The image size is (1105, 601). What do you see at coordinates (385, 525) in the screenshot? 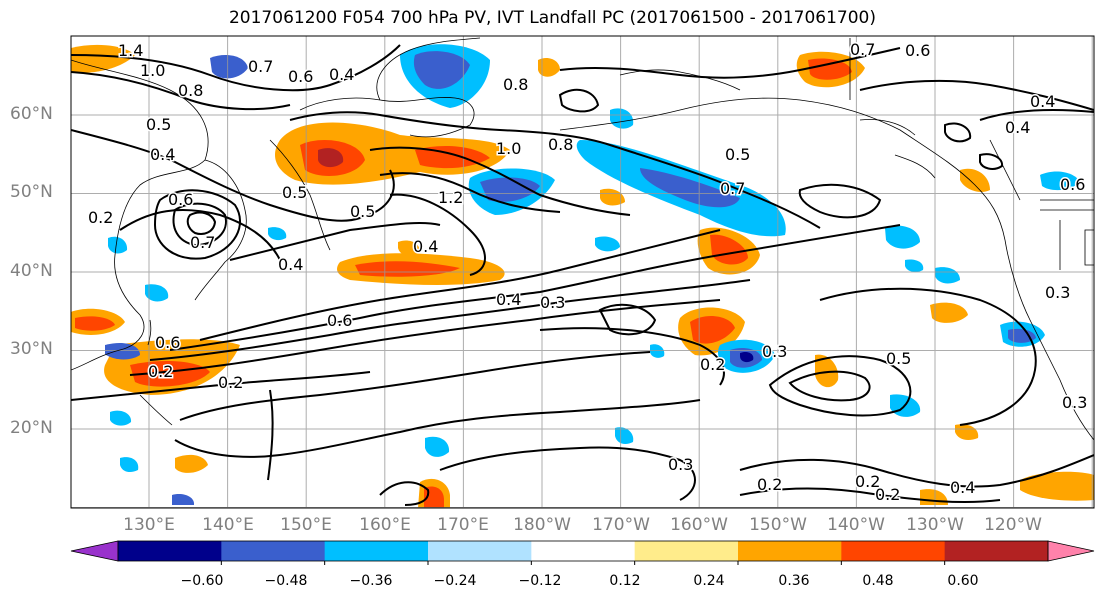
I see `lon-label: 160°E` at bounding box center [385, 525].